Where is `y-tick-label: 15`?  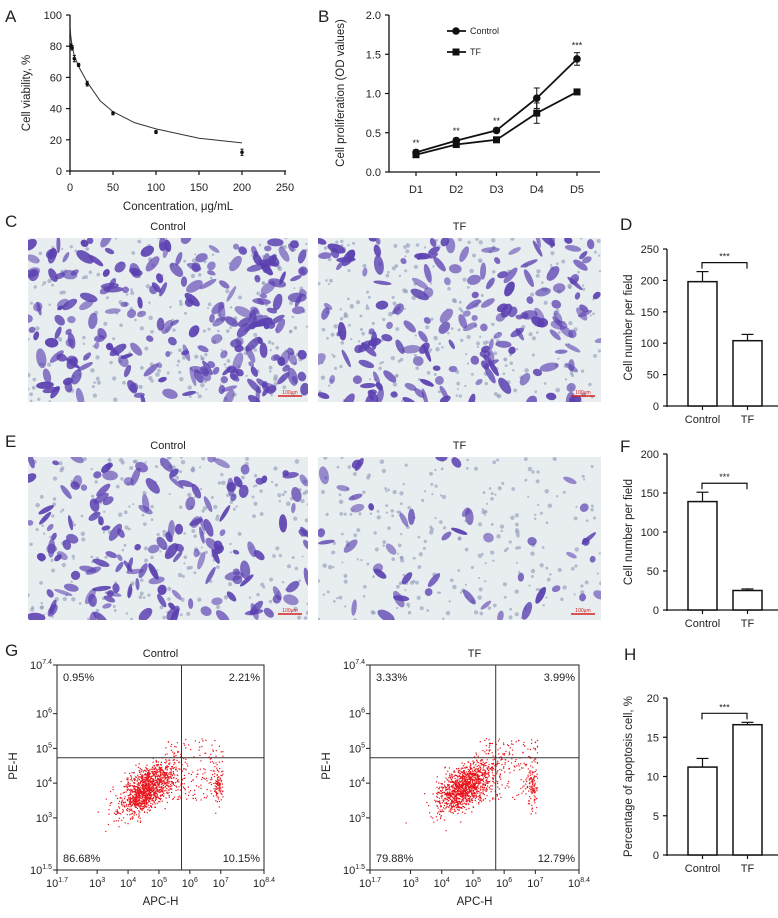 y-tick-label: 15 is located at coordinates (653, 738).